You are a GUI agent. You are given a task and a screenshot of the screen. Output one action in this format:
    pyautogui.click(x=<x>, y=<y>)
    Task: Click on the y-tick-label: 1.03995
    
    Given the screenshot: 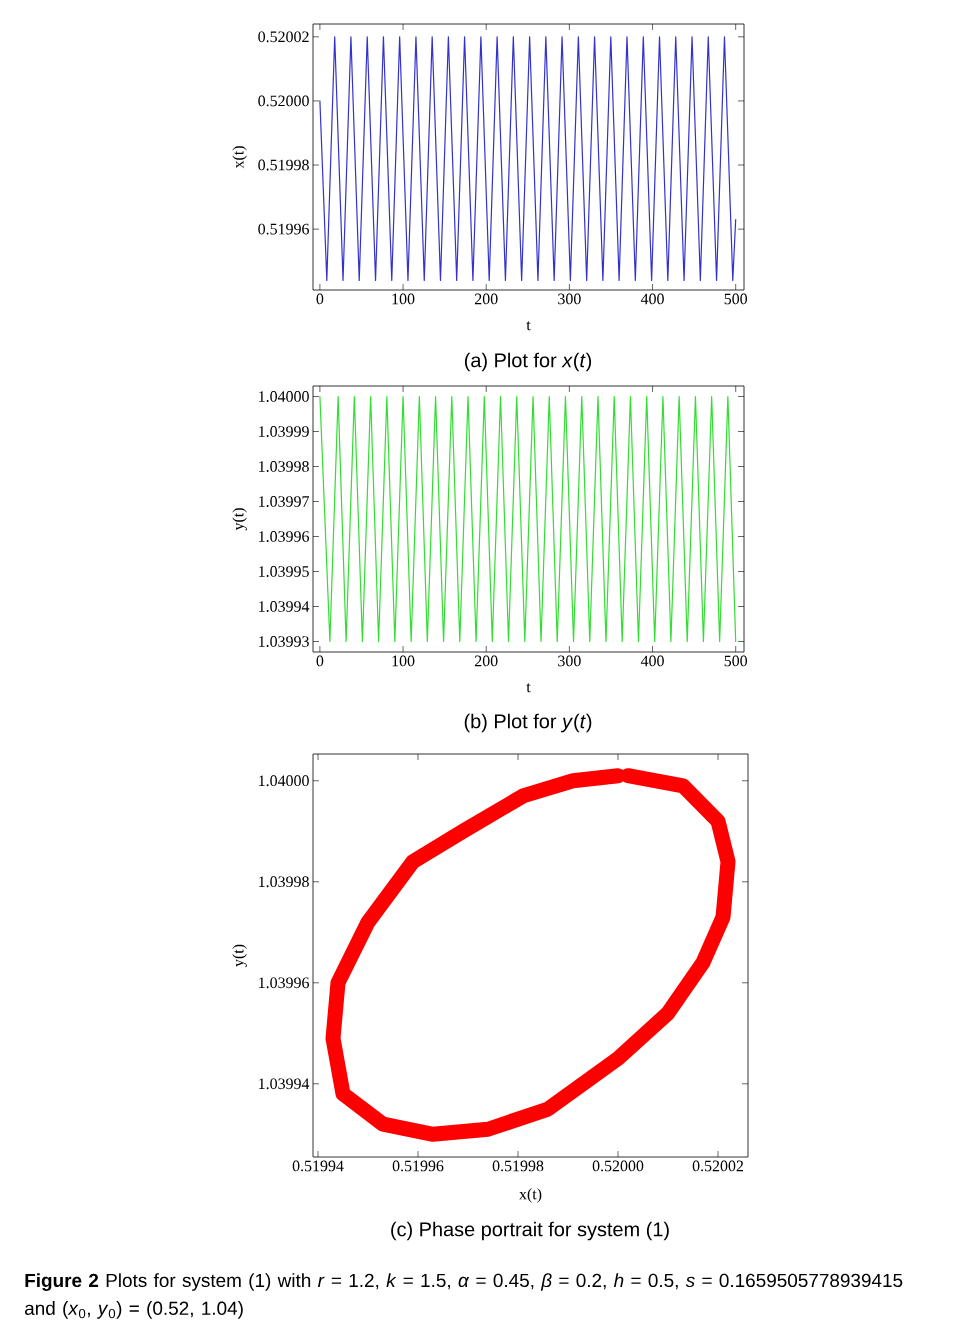 What is the action you would take?
    pyautogui.click(x=284, y=571)
    